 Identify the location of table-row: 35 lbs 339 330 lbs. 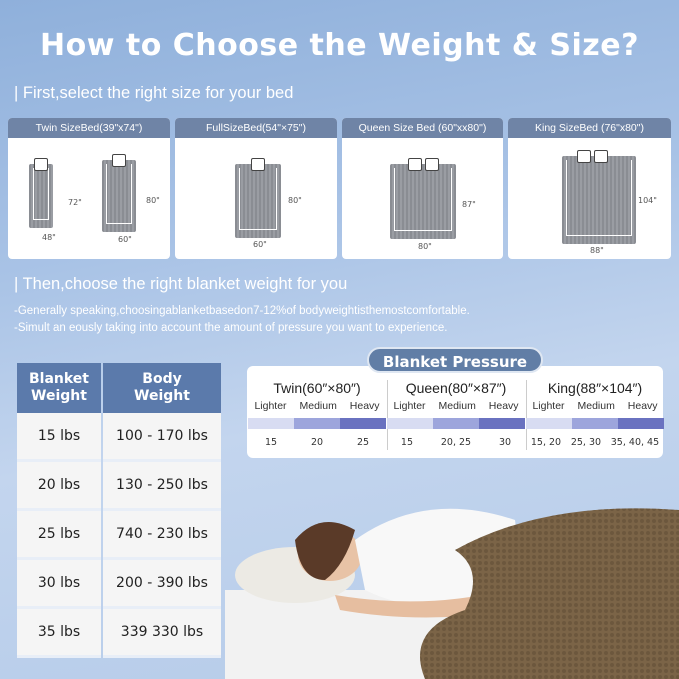
(119, 633).